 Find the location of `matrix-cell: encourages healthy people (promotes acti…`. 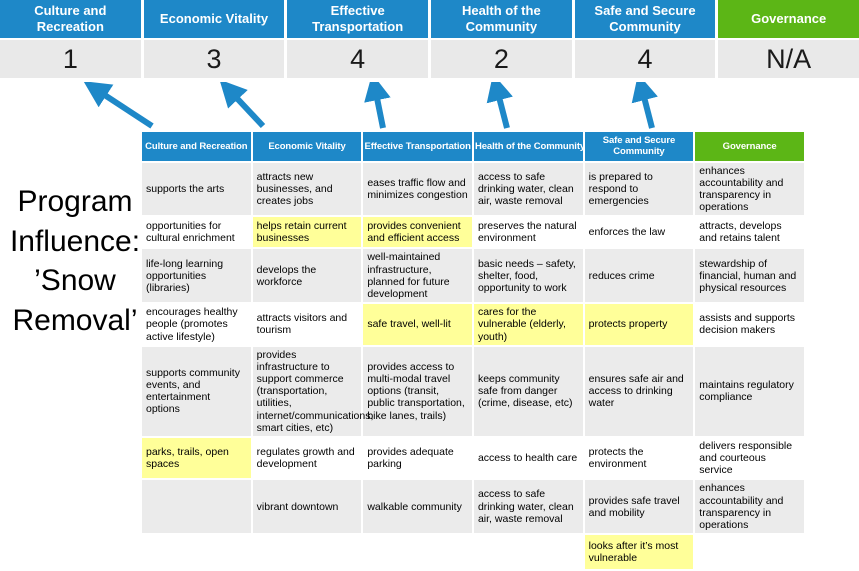

matrix-cell: encourages healthy people (promotes acti… is located at coordinates (196, 324).